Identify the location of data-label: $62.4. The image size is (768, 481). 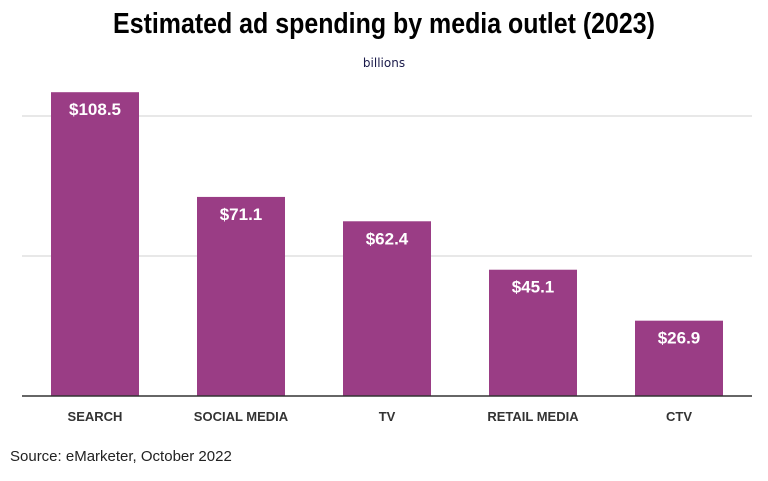
(387, 238).